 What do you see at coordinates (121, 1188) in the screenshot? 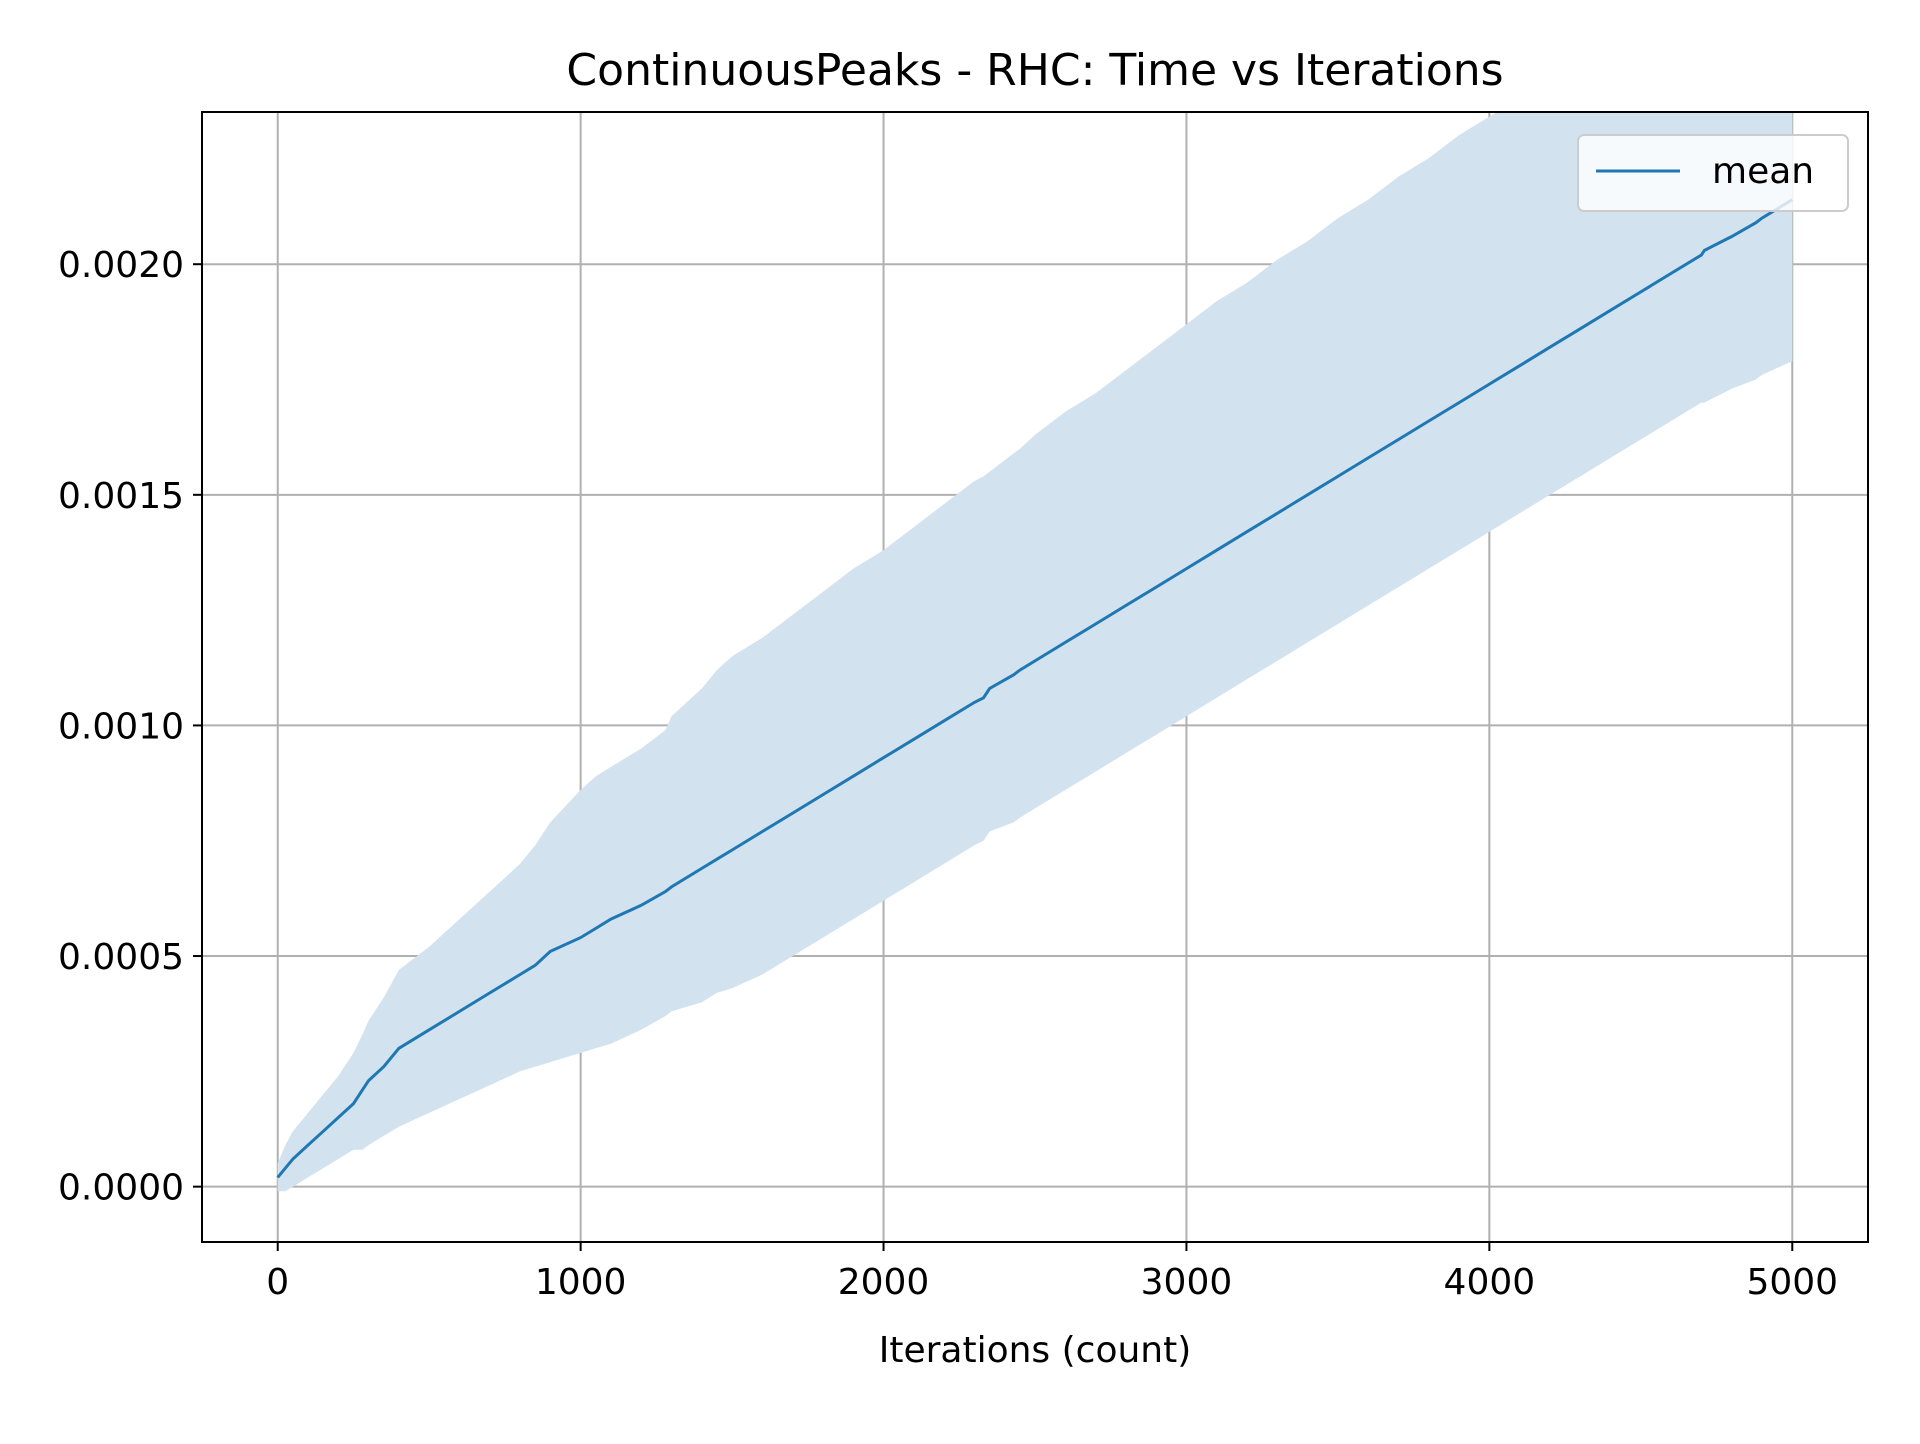
I see `y-tick-label: 0.0000` at bounding box center [121, 1188].